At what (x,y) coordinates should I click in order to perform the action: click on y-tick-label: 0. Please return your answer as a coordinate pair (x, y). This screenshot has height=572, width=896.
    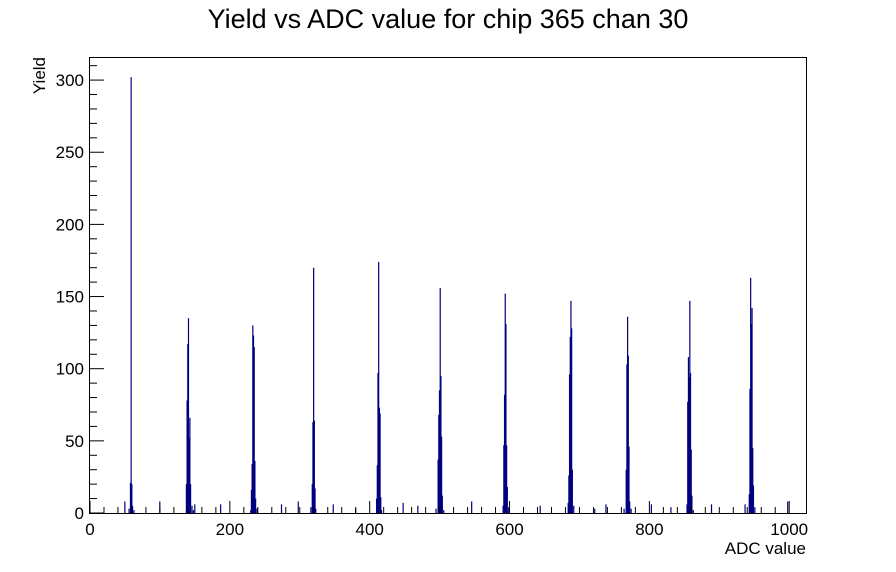
    Looking at the image, I should click on (79, 513).